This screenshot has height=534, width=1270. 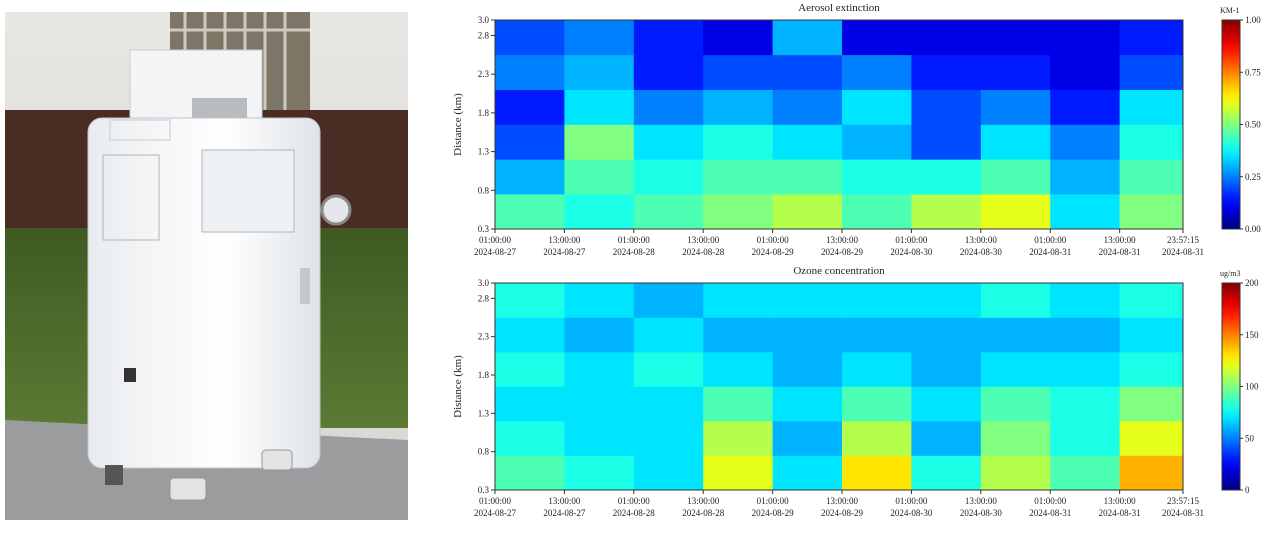 I want to click on colorbar-label: KM-1, so click(x=1230, y=10).